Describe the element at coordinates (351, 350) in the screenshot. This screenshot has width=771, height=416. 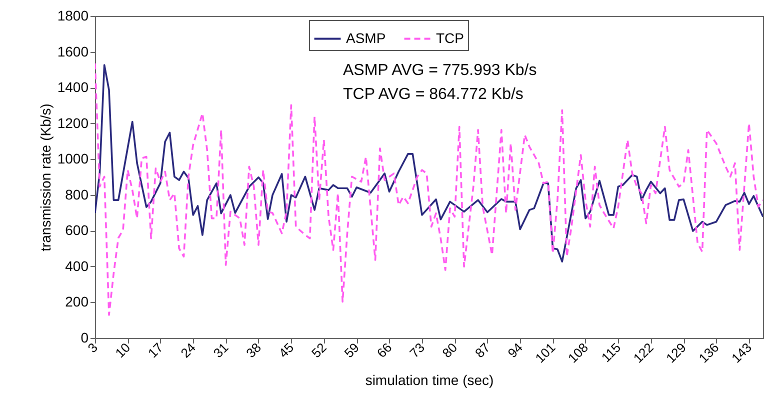
I see `x-tick-label: 59` at that location.